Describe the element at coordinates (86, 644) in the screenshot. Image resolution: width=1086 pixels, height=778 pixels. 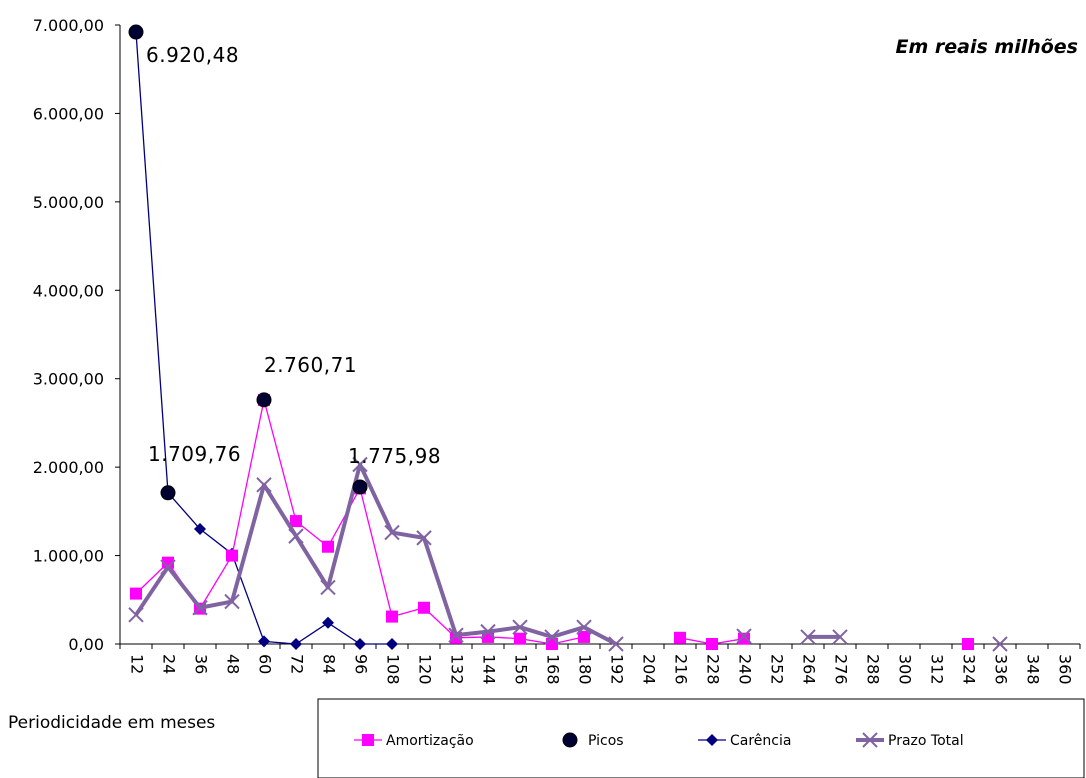
I see `y-tick-label: 0,00` at that location.